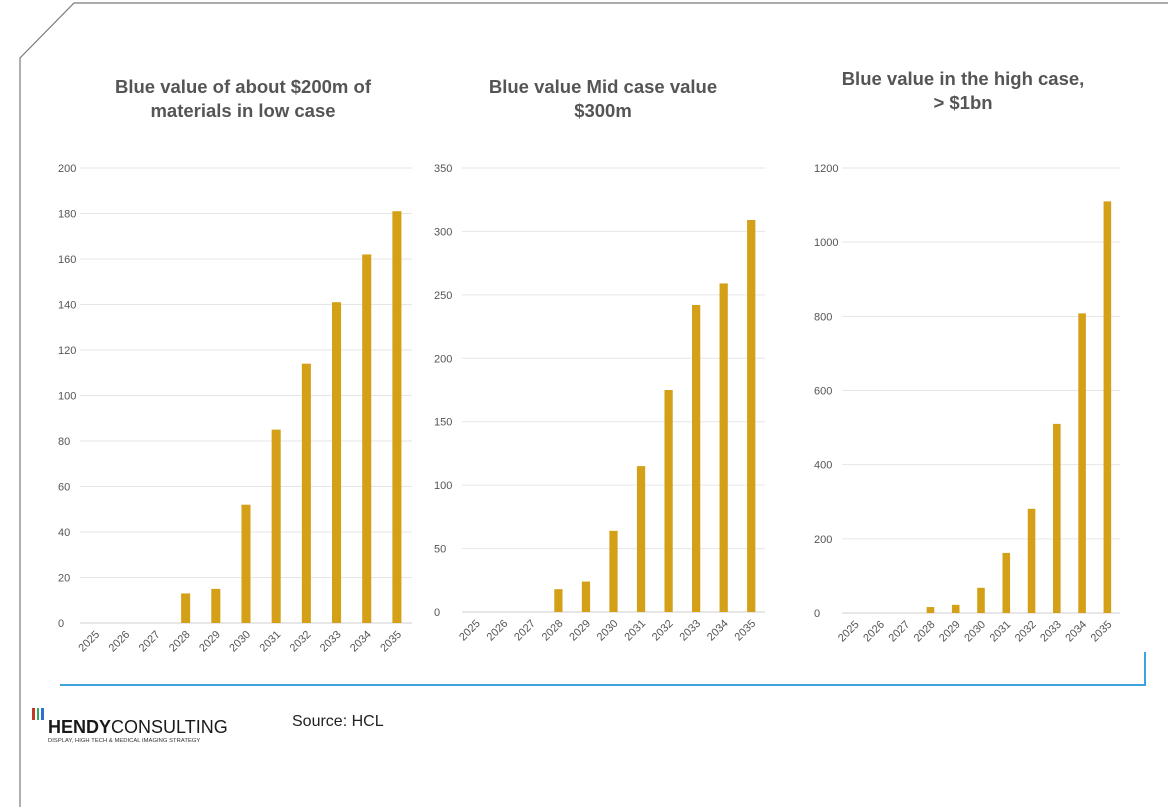  I want to click on chart-2-bar-2034, so click(723, 447).